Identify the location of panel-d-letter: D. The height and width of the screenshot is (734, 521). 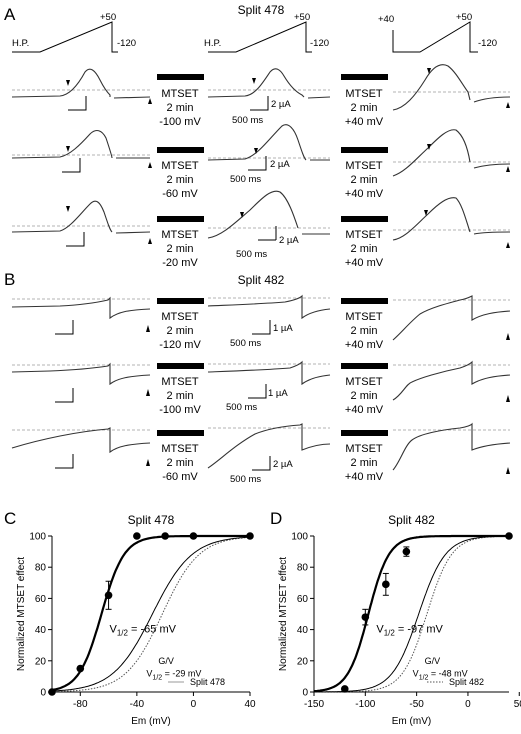
(276, 518).